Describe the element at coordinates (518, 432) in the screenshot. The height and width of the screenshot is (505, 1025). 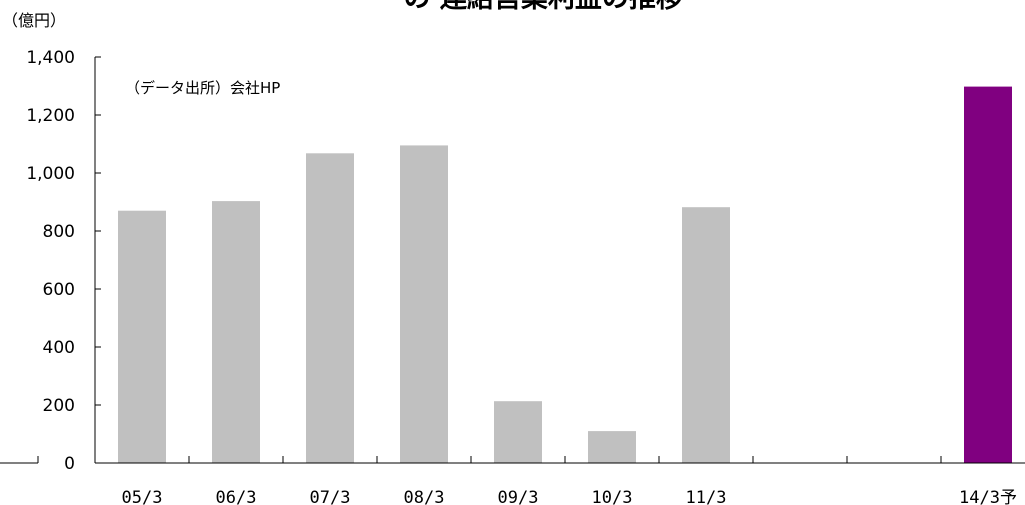
I see `bar-09/3` at that location.